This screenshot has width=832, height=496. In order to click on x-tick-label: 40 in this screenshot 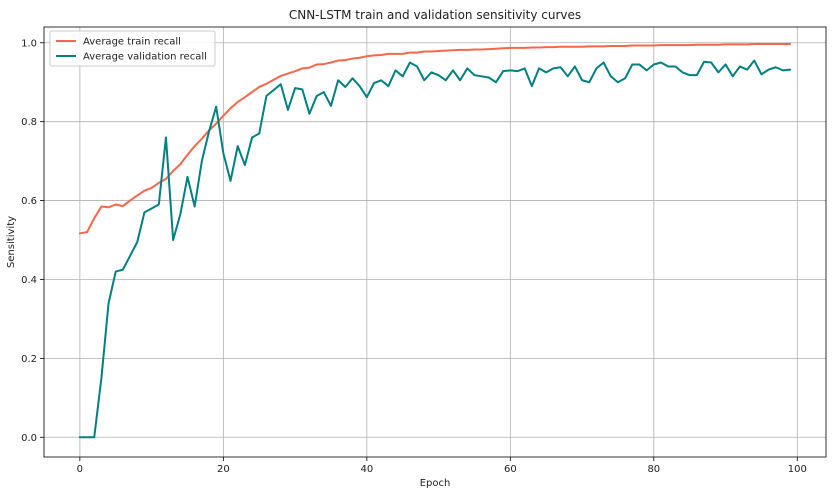, I will do `click(366, 469)`.